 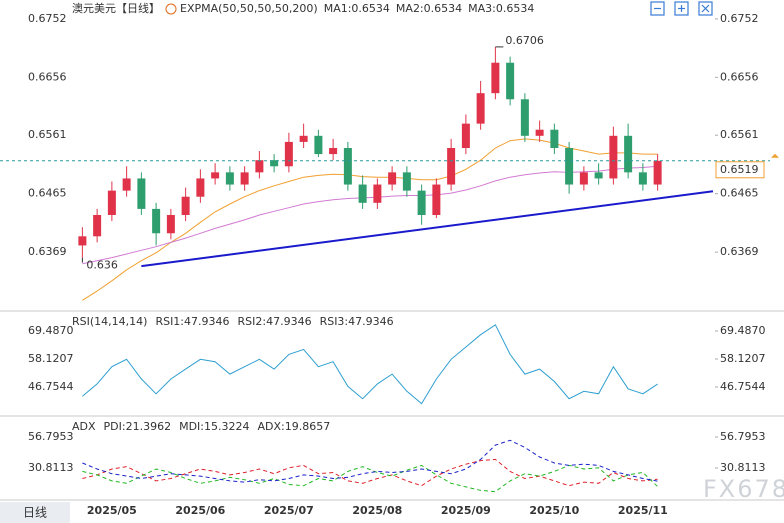 What do you see at coordinates (112, 510) in the screenshot?
I see `x-tick-label: 2025/05` at bounding box center [112, 510].